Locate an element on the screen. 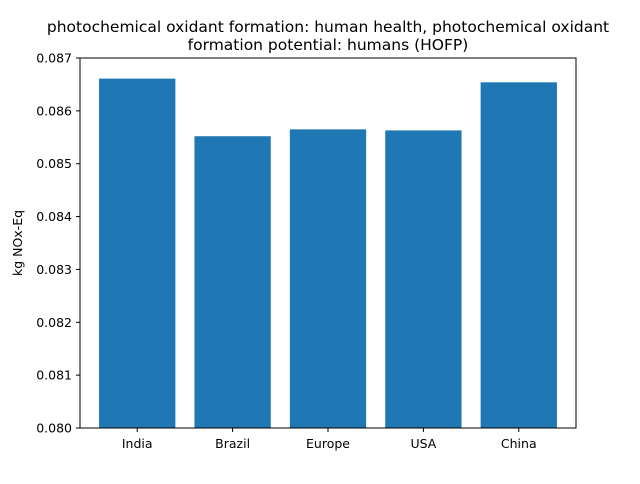 The image size is (640, 484). x-tick-label: Brazil is located at coordinates (232, 443).